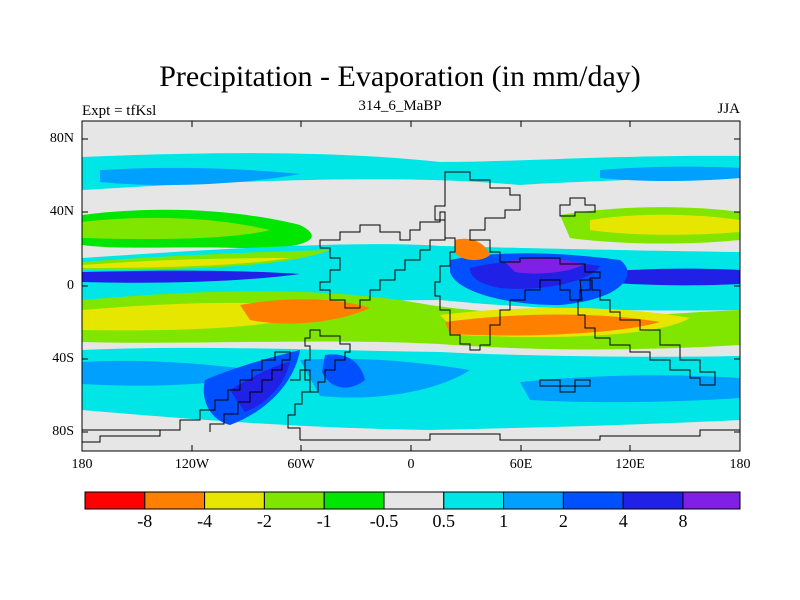 The width and height of the screenshot is (800, 600). What do you see at coordinates (176, 228) in the screenshot?
I see `contour-nh-midlat-inner` at bounding box center [176, 228].